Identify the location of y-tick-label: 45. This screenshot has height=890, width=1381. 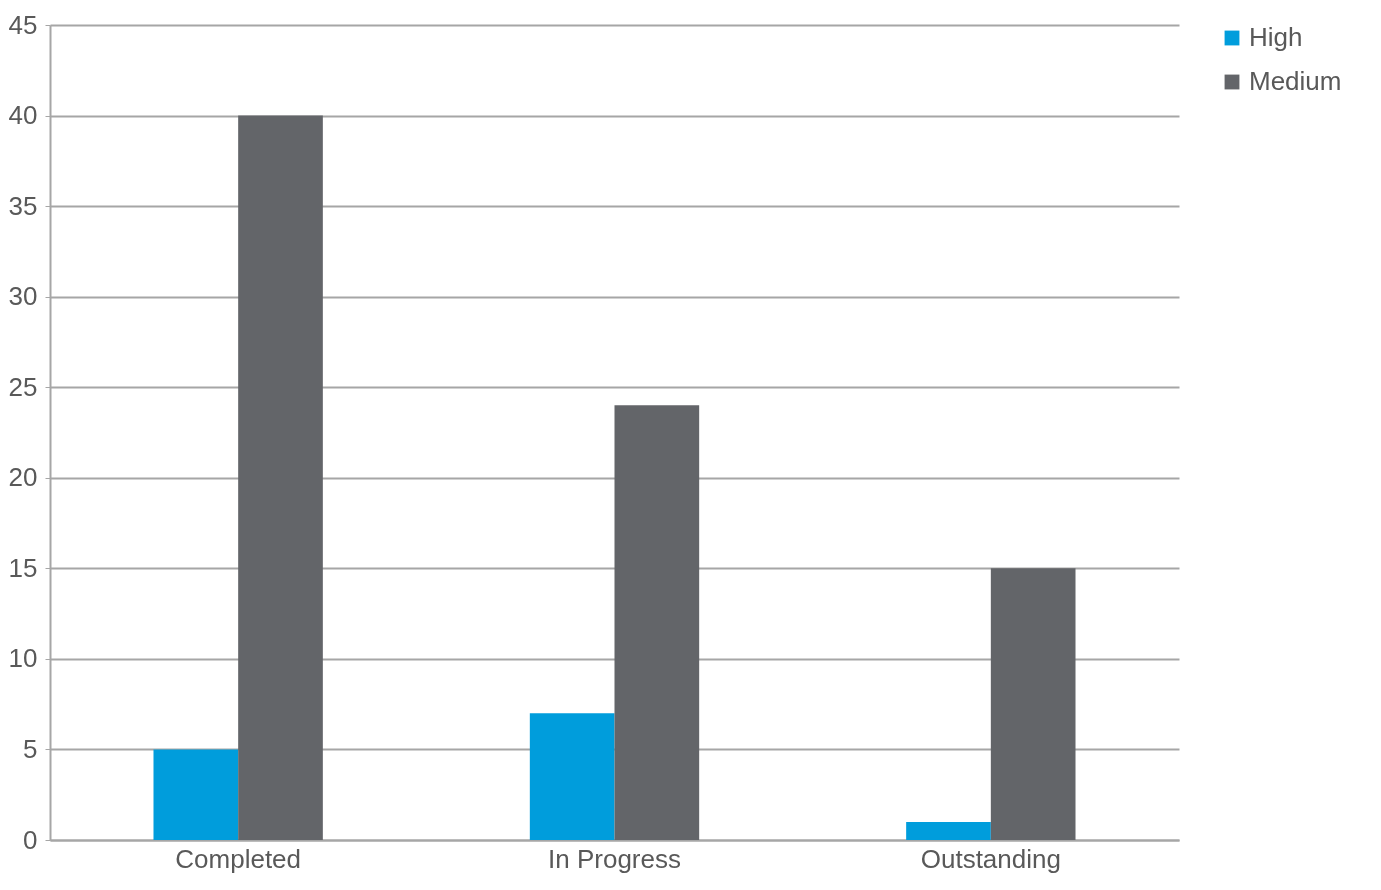
(23, 24).